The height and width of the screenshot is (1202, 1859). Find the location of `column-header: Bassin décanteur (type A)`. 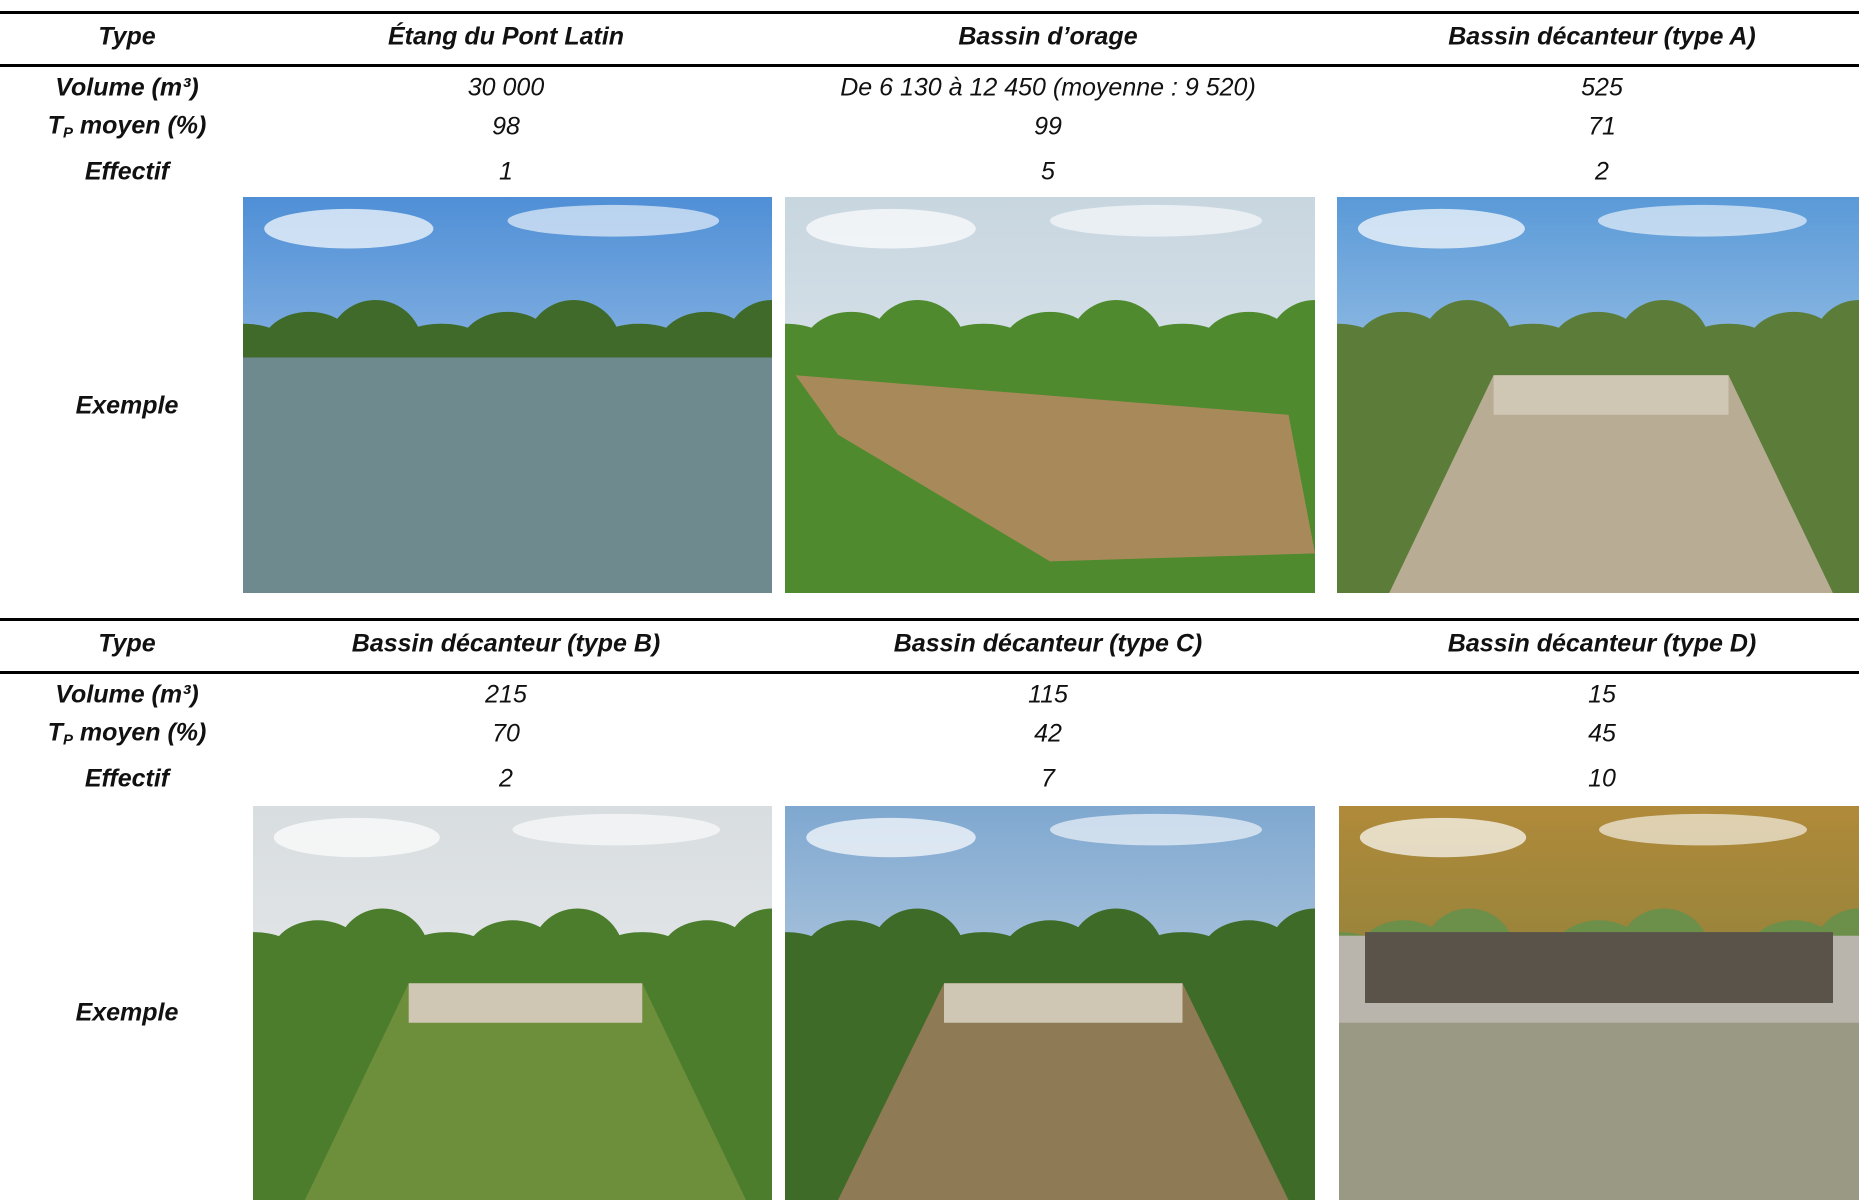

column-header: Bassin décanteur (type A) is located at coordinates (1602, 36).